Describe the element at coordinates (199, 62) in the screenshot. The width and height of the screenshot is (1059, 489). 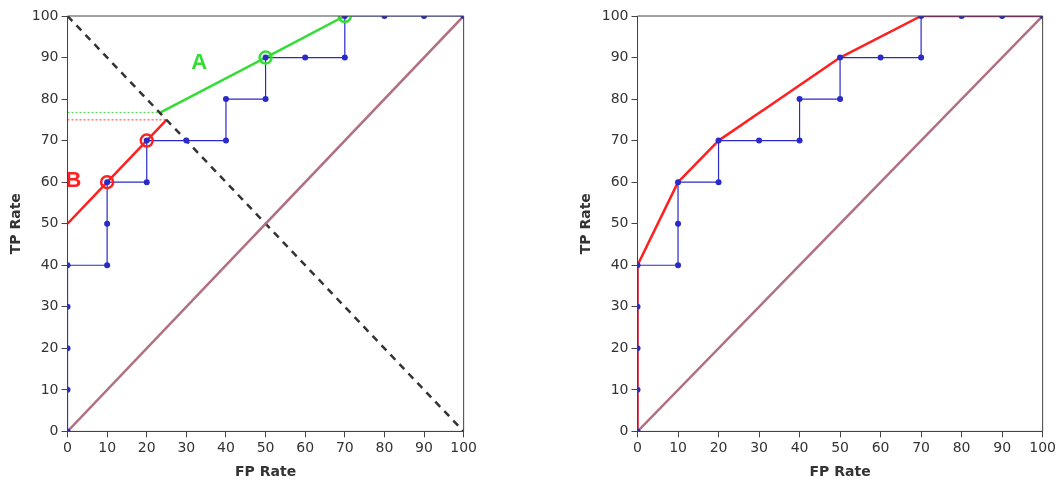
I see `series-label: A` at that location.